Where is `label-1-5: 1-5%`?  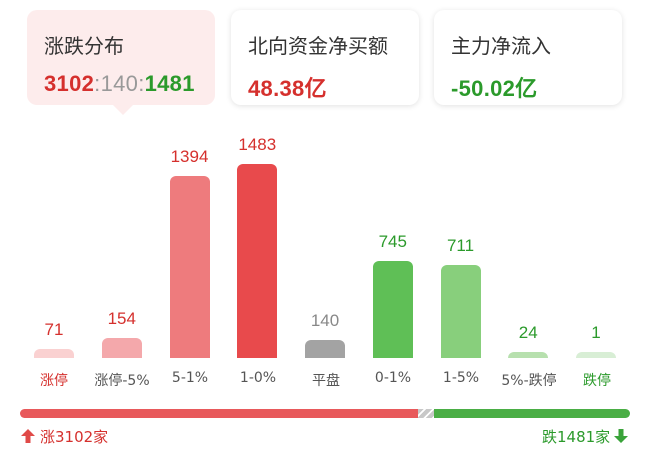
label-1-5: 1-5% is located at coordinates (461, 378).